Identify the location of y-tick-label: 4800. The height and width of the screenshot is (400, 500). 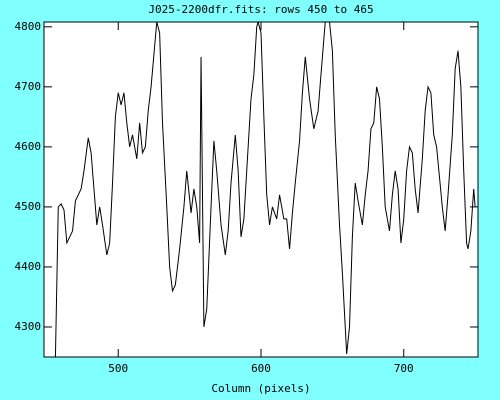
(28, 26).